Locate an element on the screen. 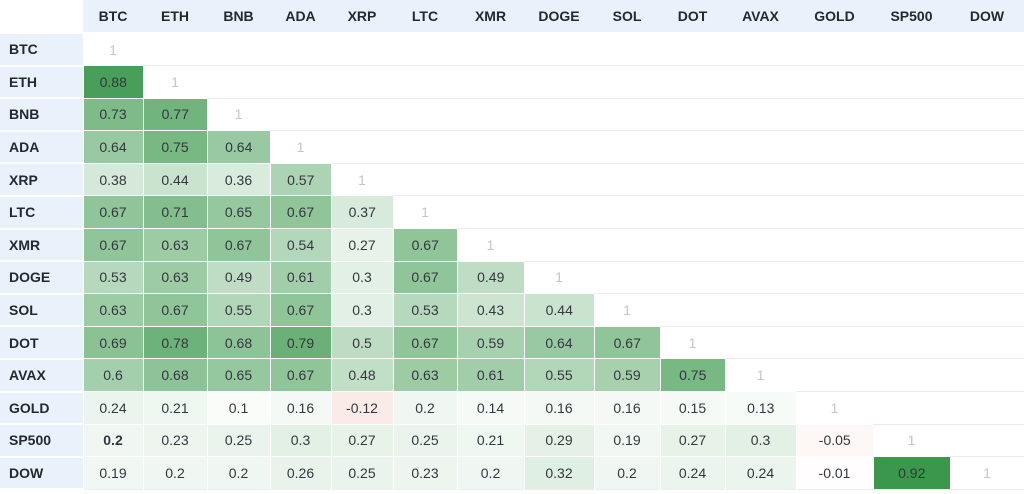 The width and height of the screenshot is (1024, 494). matrix-cell-eth-doge is located at coordinates (559, 82).